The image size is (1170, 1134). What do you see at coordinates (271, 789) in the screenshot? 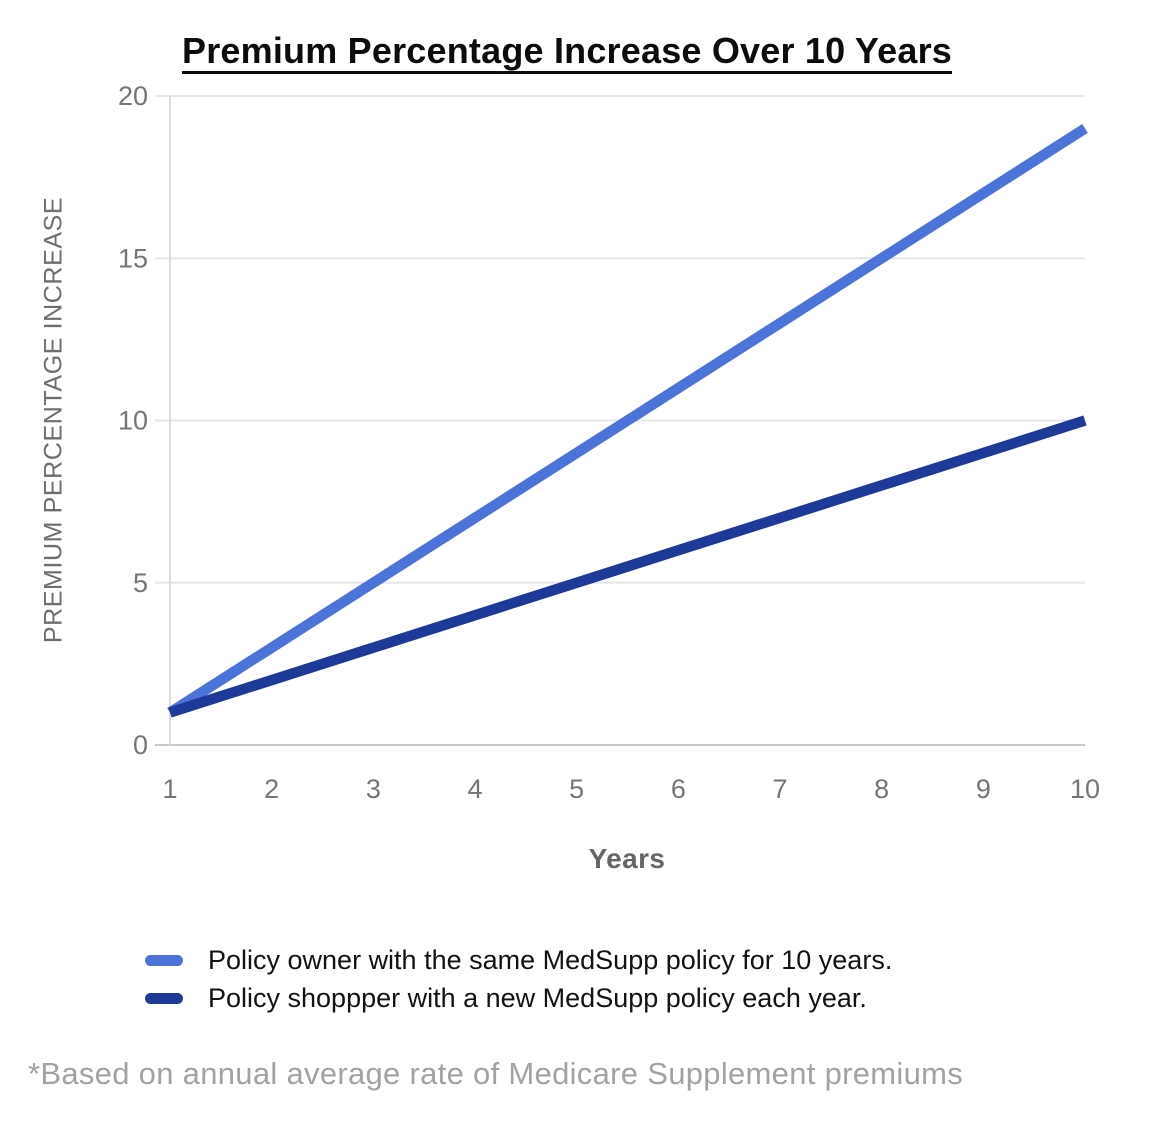
I see `x-tick-label: 2` at bounding box center [271, 789].